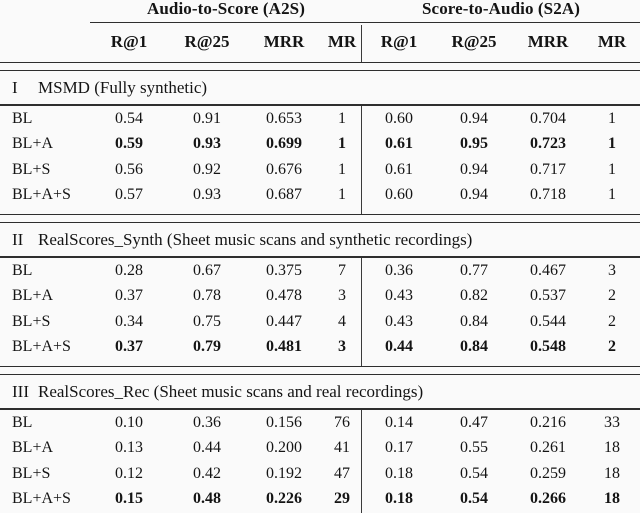  Describe the element at coordinates (548, 118) in the screenshot. I see `value-cell: 0.704` at that location.